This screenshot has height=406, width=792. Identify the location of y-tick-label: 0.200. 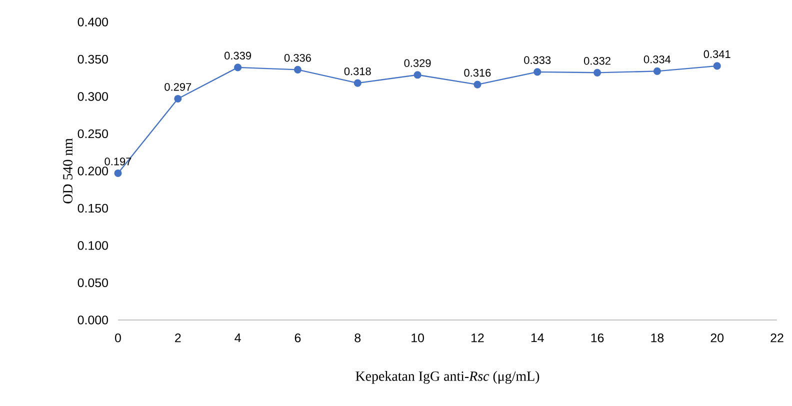
(93, 171).